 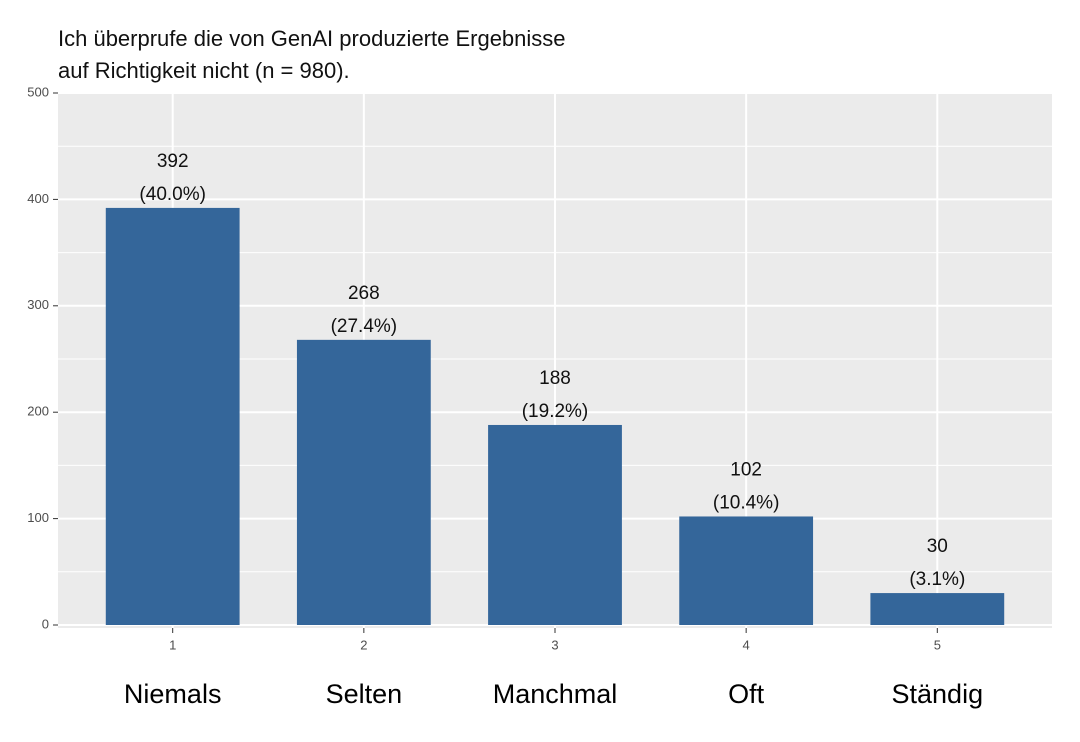 I want to click on value-label: 102, so click(x=746, y=469).